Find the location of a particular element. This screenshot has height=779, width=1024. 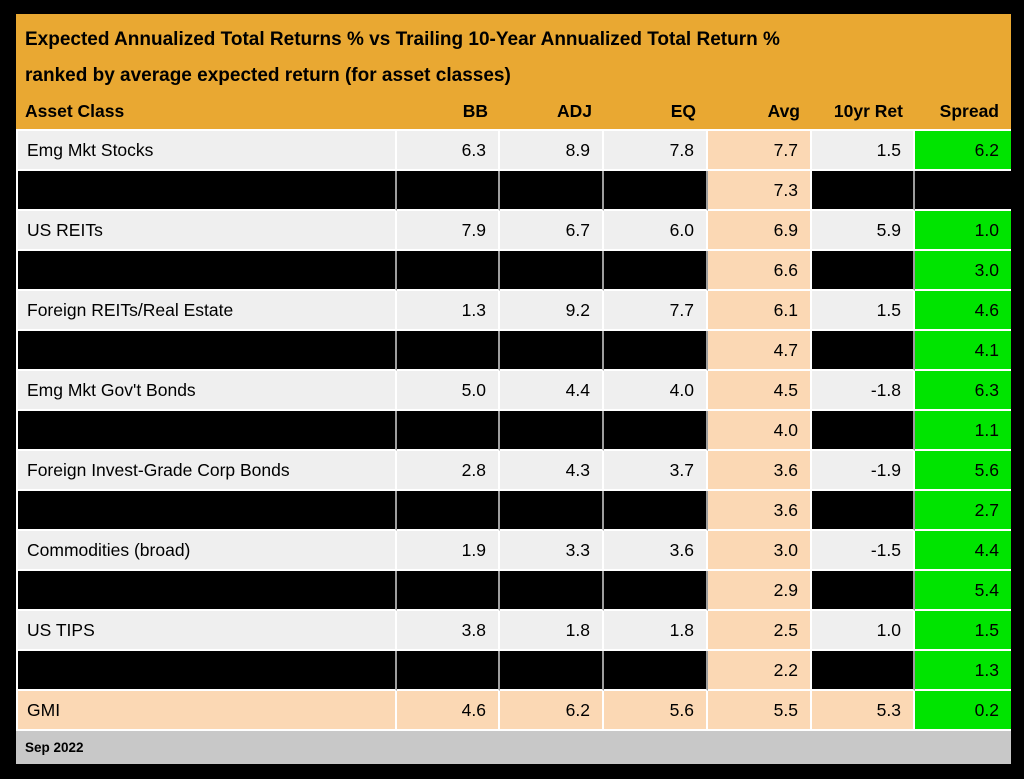

table-row-redacted: 6.6 3.0 is located at coordinates (513, 271).